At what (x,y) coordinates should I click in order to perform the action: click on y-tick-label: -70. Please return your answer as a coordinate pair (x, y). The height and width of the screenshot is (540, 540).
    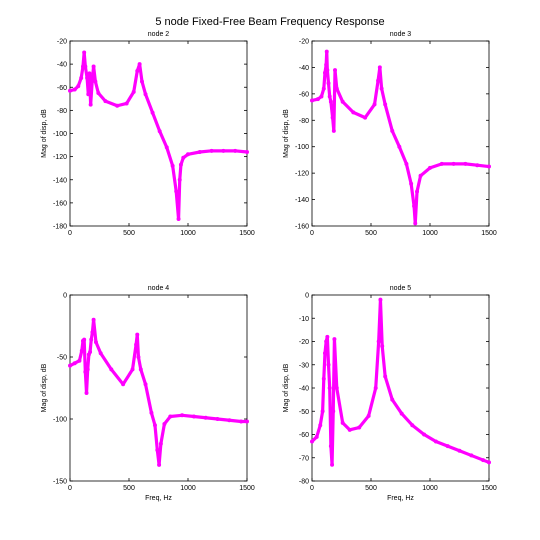
    Looking at the image, I should click on (304, 458).